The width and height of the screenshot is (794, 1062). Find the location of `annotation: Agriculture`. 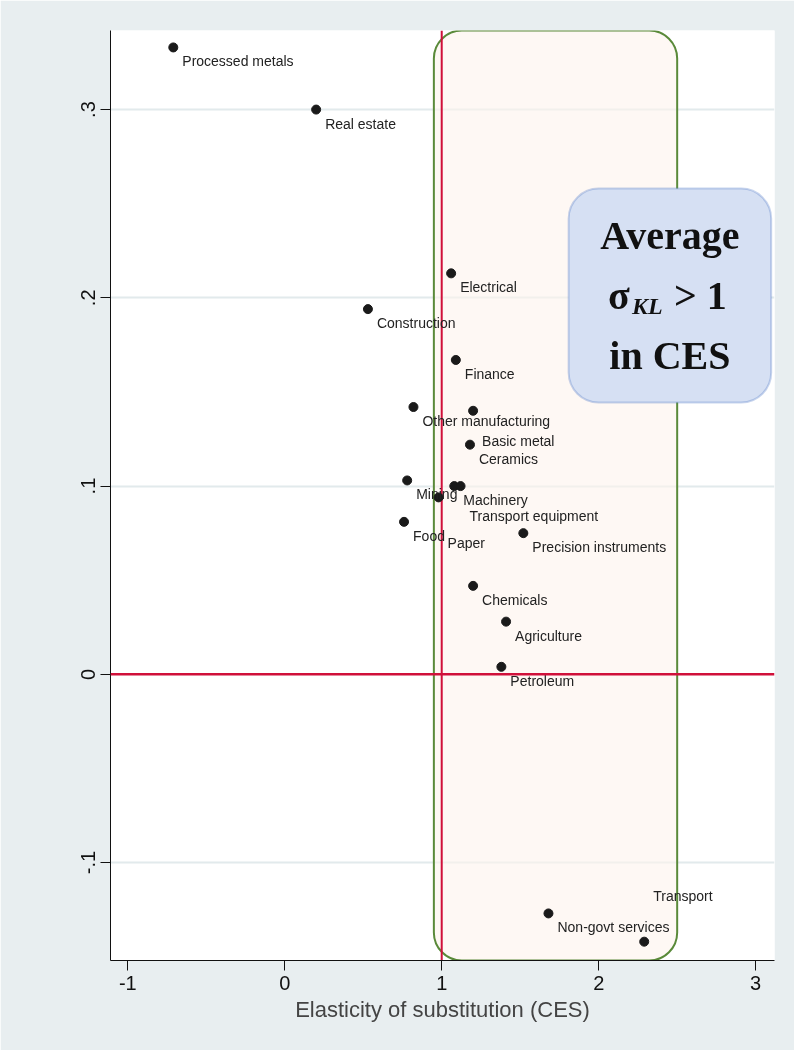

annotation: Agriculture is located at coordinates (549, 635).